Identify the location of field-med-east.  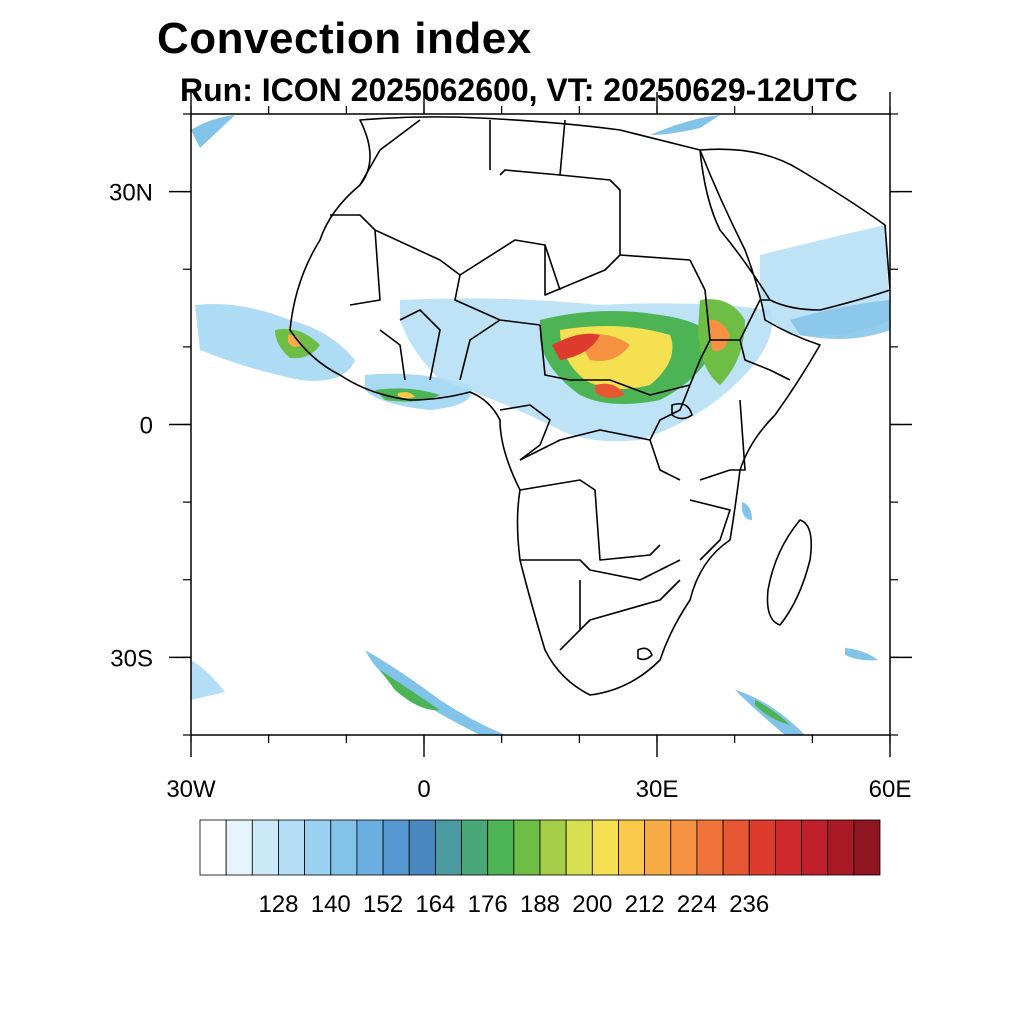
(685, 125).